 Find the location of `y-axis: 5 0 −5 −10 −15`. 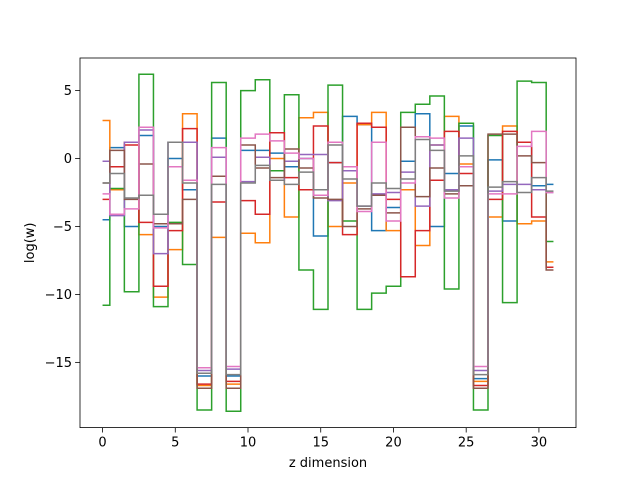

y-axis: 5 0 −5 −10 −15 is located at coordinates (62, 227).